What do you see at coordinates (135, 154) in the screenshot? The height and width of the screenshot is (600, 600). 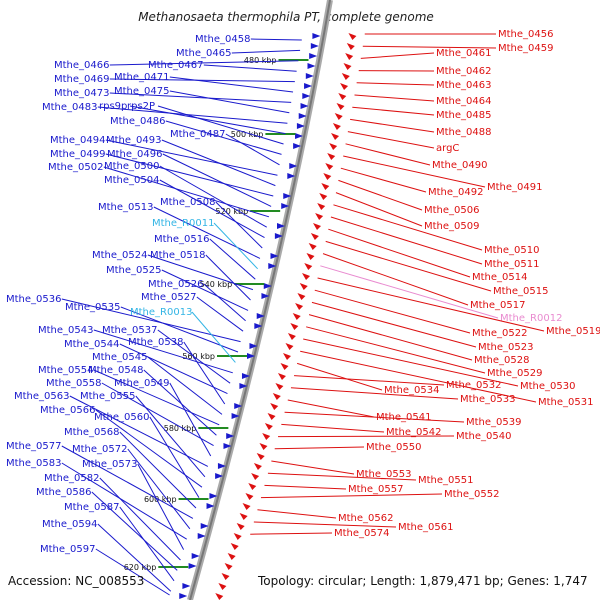 I see `gene-label: Mthe_0496` at bounding box center [135, 154].